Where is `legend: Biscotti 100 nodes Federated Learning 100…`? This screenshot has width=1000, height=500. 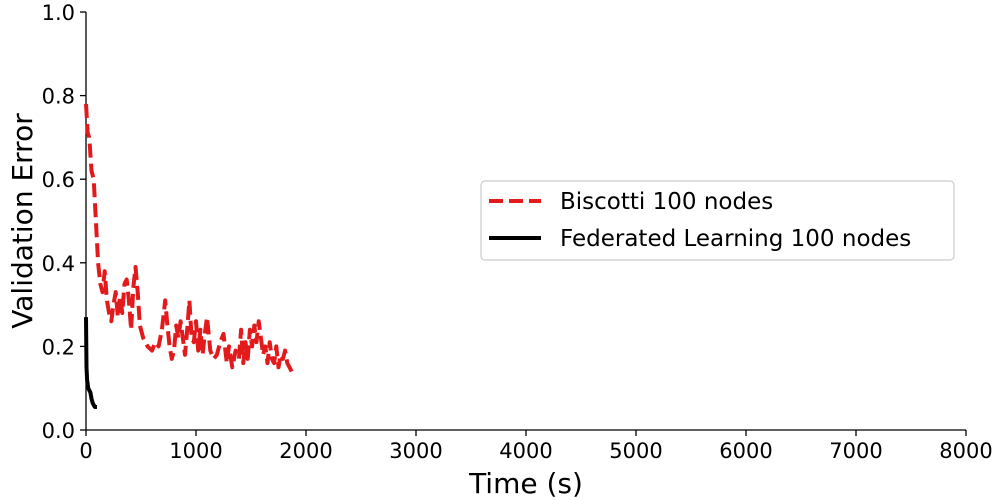
legend: Biscotti 100 nodes Federated Learning 100… is located at coordinates (717, 220).